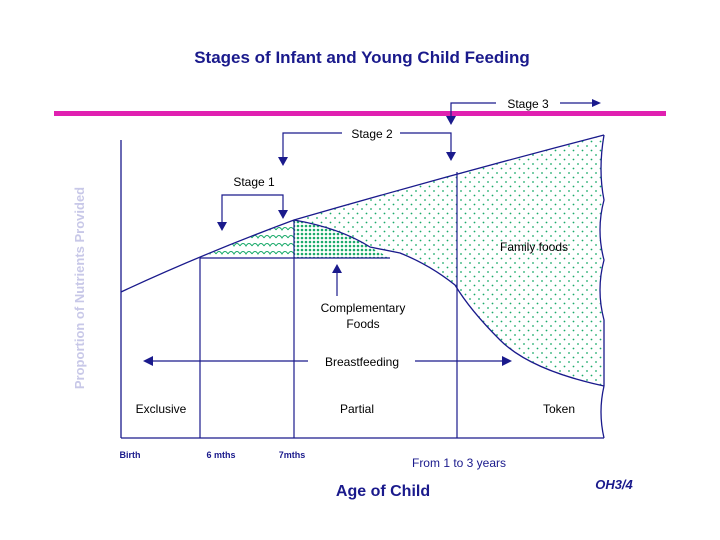  Describe the element at coordinates (283, 214) in the screenshot. I see `stage1-arrowhead-right` at that location.